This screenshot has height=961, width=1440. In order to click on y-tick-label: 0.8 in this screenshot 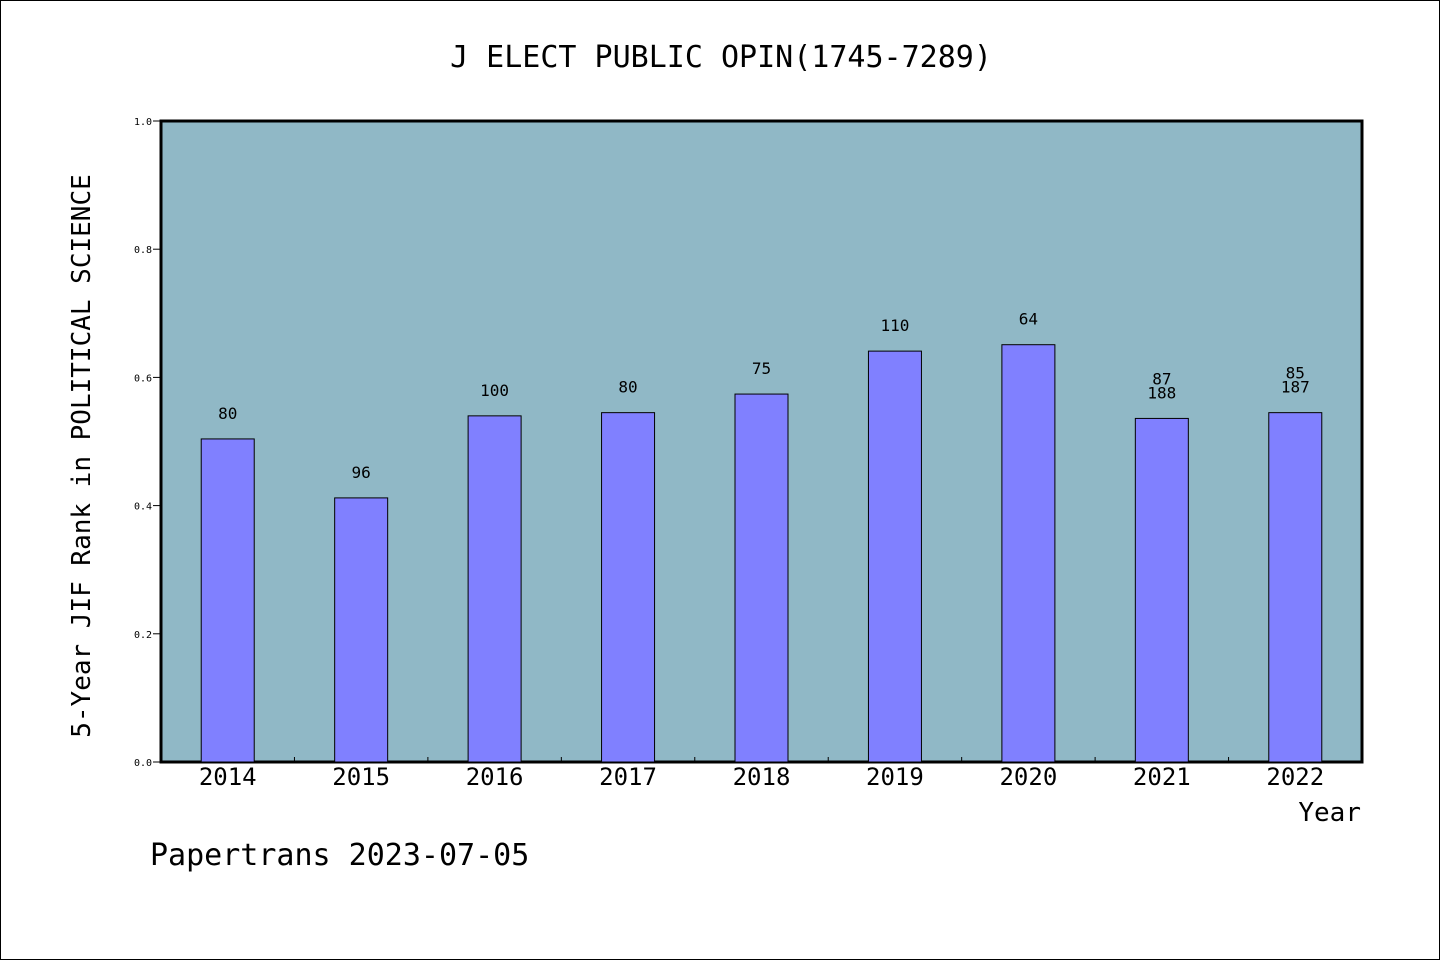, I will do `click(143, 250)`.